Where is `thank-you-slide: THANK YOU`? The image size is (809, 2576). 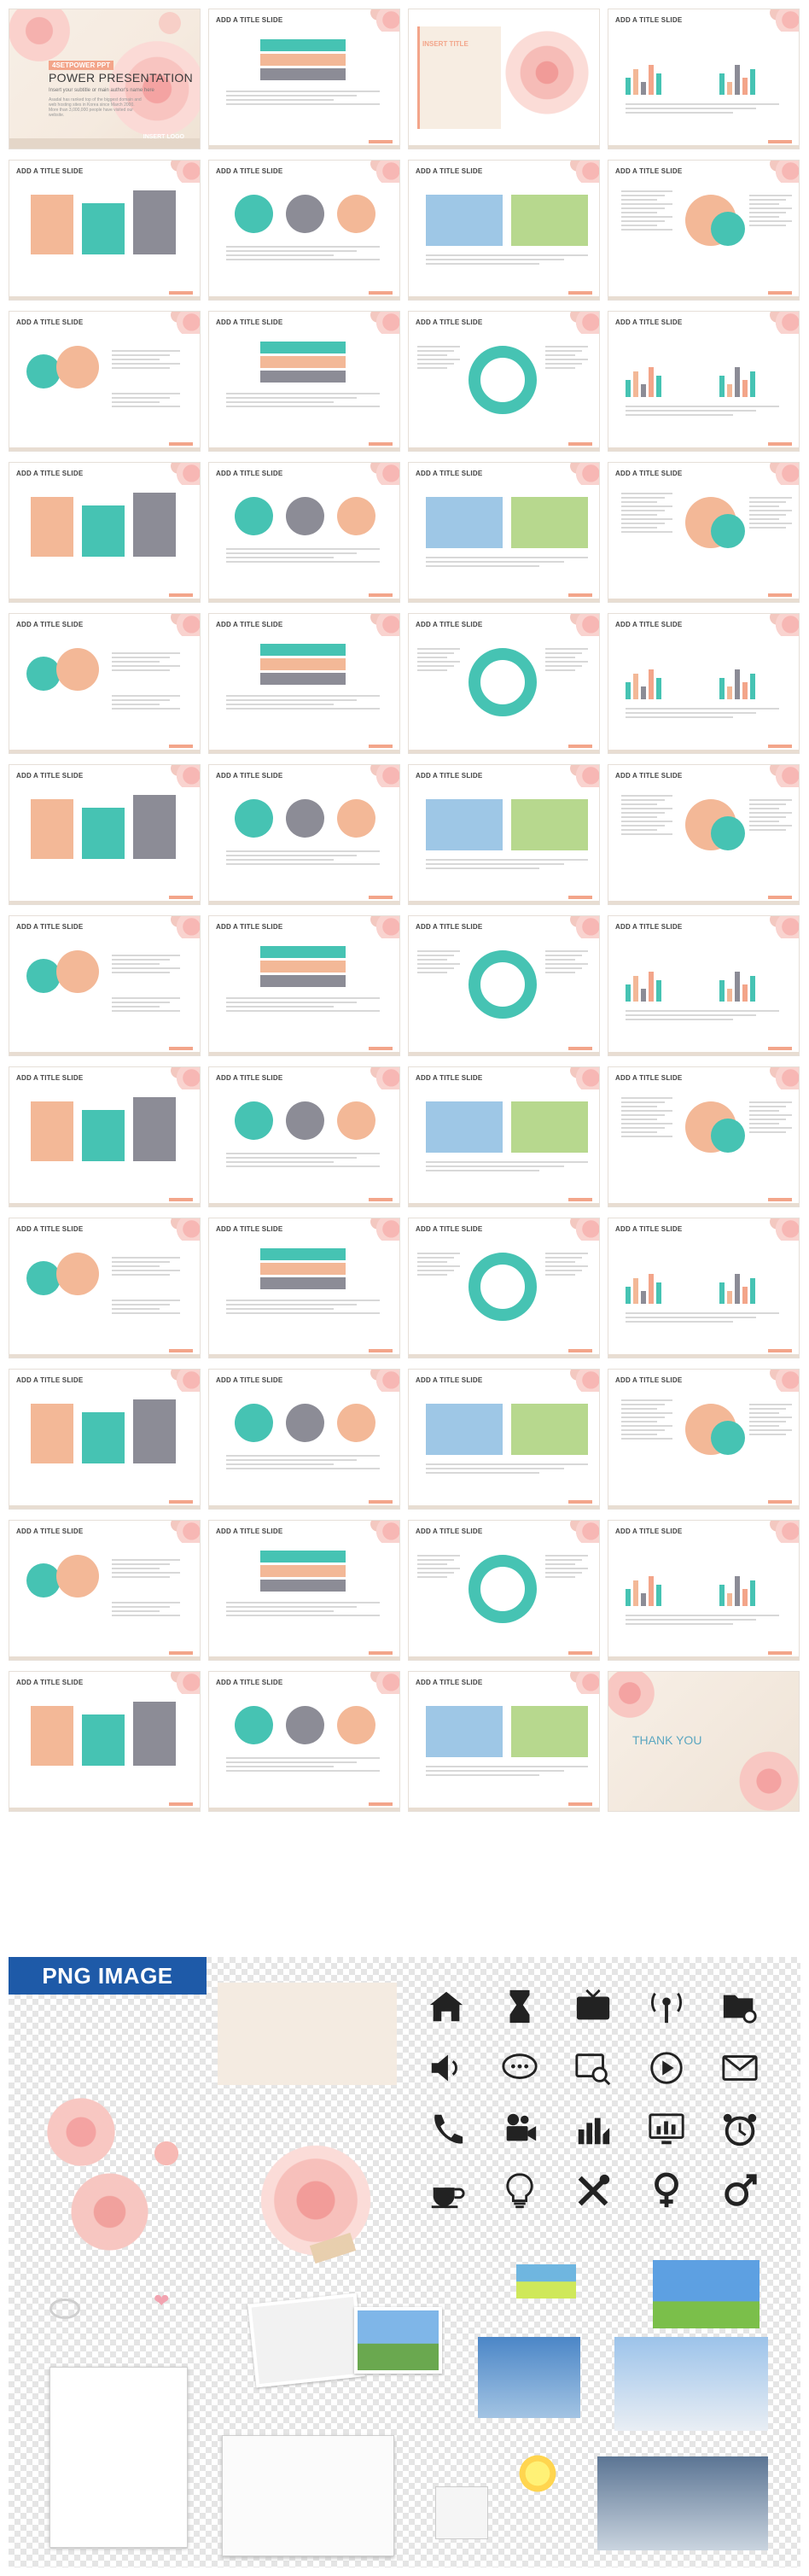
thank-you-slide: THANK YOU is located at coordinates (704, 1741).